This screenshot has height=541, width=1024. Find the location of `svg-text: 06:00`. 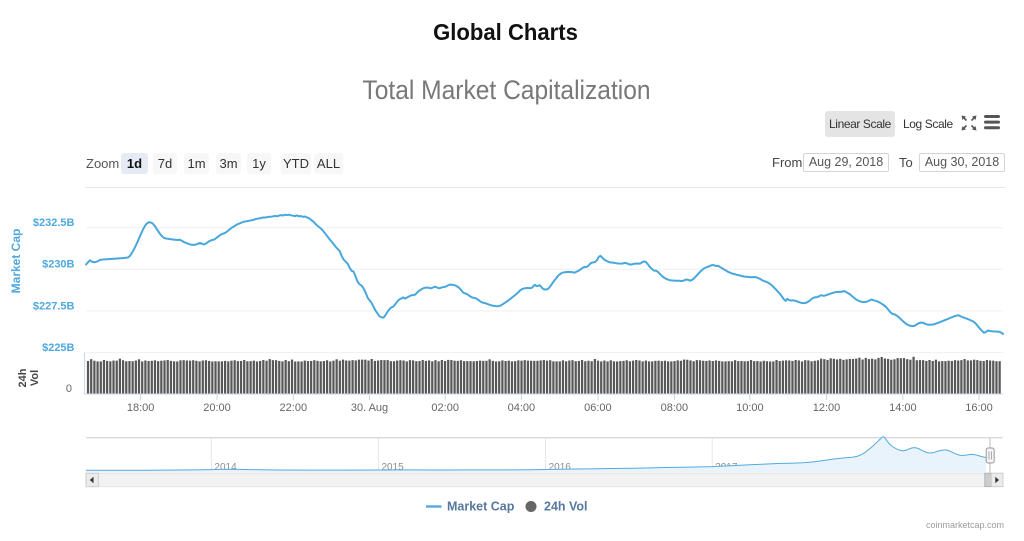

svg-text: 06:00 is located at coordinates (598, 408).